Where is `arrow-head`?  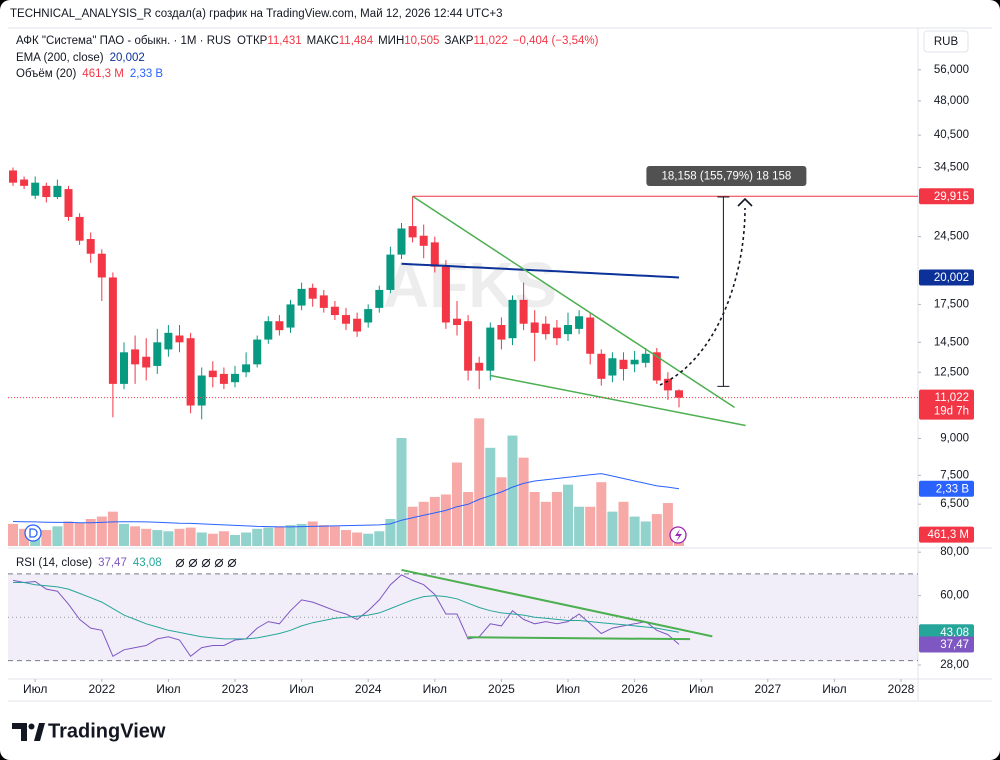 arrow-head is located at coordinates (745, 202).